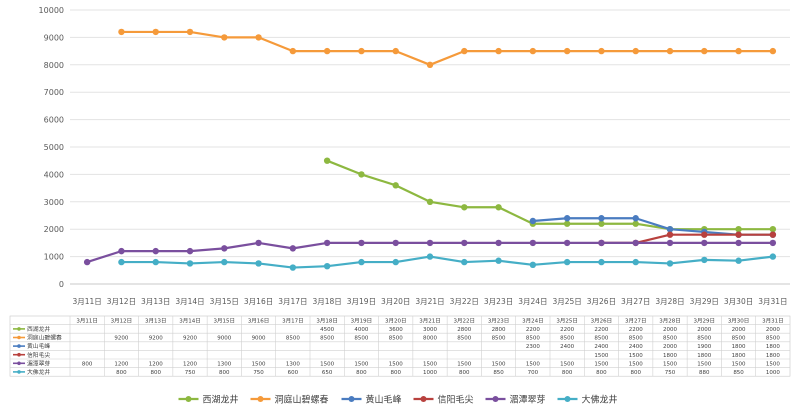 The width and height of the screenshot is (800, 414). I want to click on legend-item: 信阳毛尖, so click(443, 400).